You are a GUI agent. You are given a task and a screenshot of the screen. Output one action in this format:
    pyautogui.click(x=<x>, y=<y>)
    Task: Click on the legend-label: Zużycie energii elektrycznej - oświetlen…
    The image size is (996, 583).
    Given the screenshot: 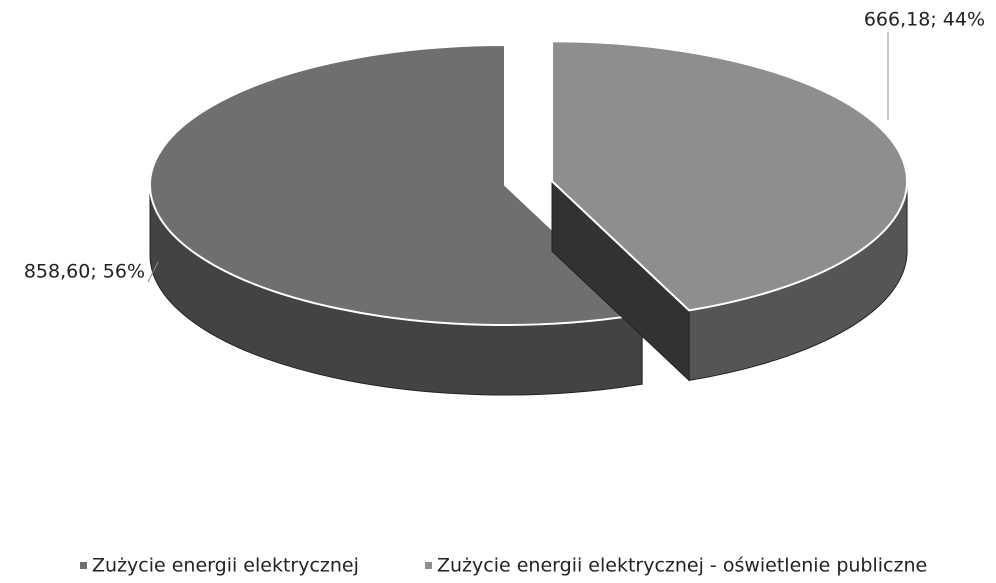 What is the action you would take?
    pyautogui.click(x=682, y=566)
    